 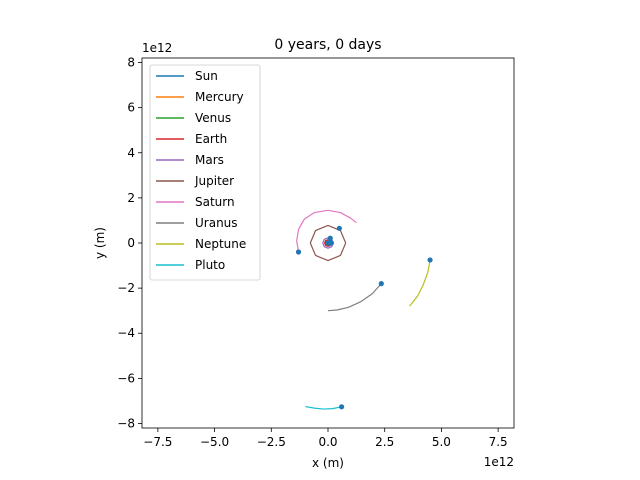 What do you see at coordinates (157, 442) in the screenshot?
I see `x-tick-label: −7.5` at bounding box center [157, 442].